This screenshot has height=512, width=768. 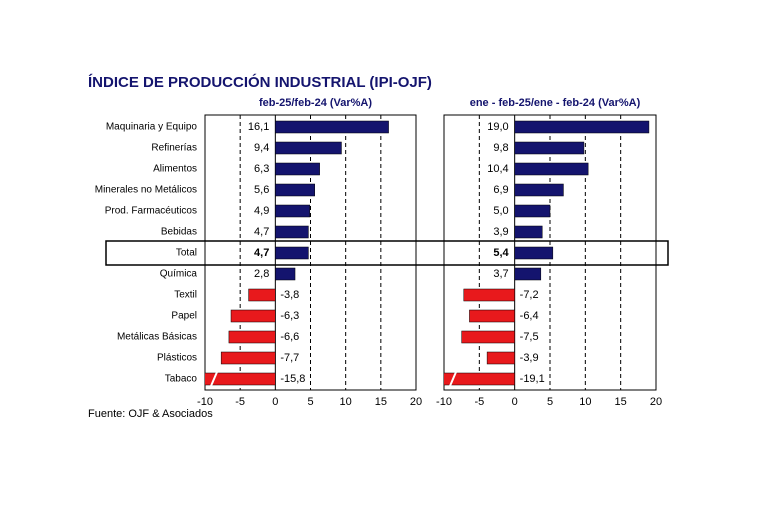 I want to click on value-label: 3,9, so click(x=500, y=232).